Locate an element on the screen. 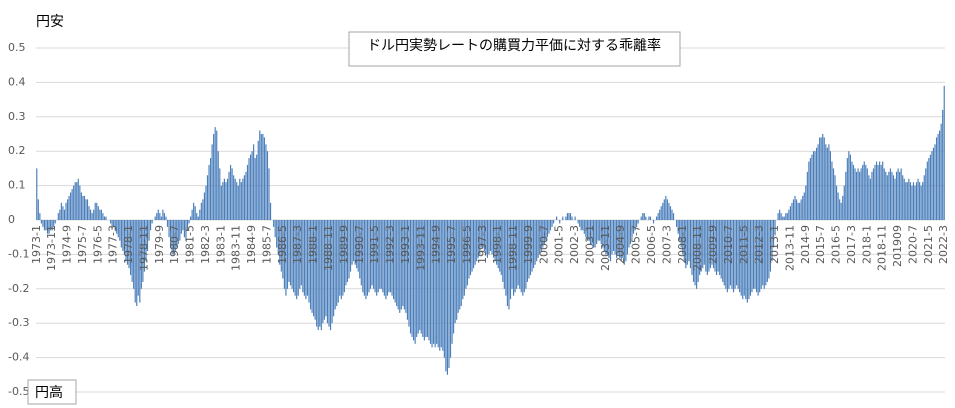  x-tick-label: 1993-11 is located at coordinates (420, 248).